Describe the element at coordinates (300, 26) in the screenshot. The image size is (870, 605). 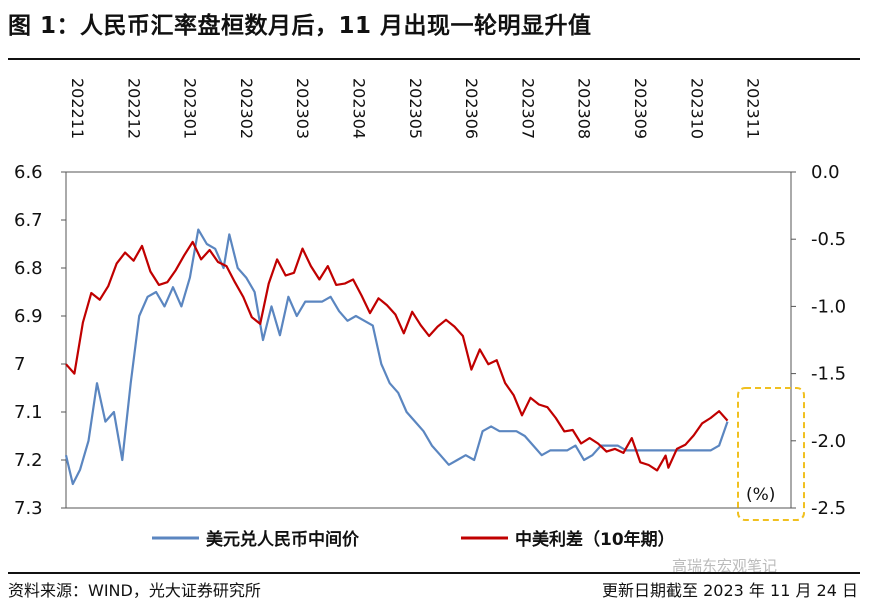
I see `chart-title: 图 1：人民币汇率盘桓数月后，11 月出现一轮明显升值` at that location.